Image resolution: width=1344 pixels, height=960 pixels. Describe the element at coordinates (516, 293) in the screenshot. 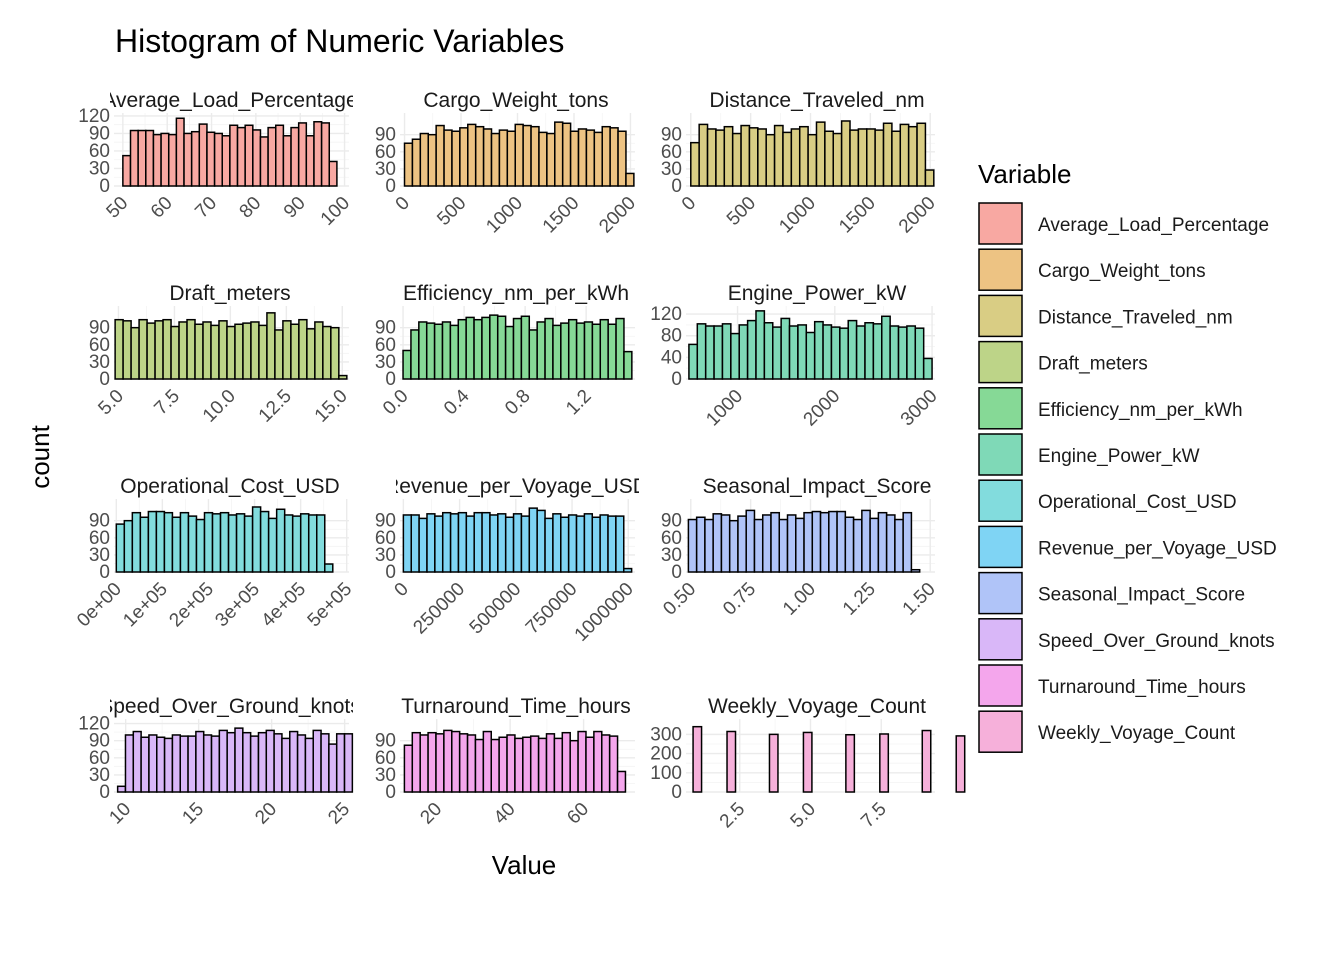

I see `panel-strip-label: Efficiency_nm_per_kWh` at that location.